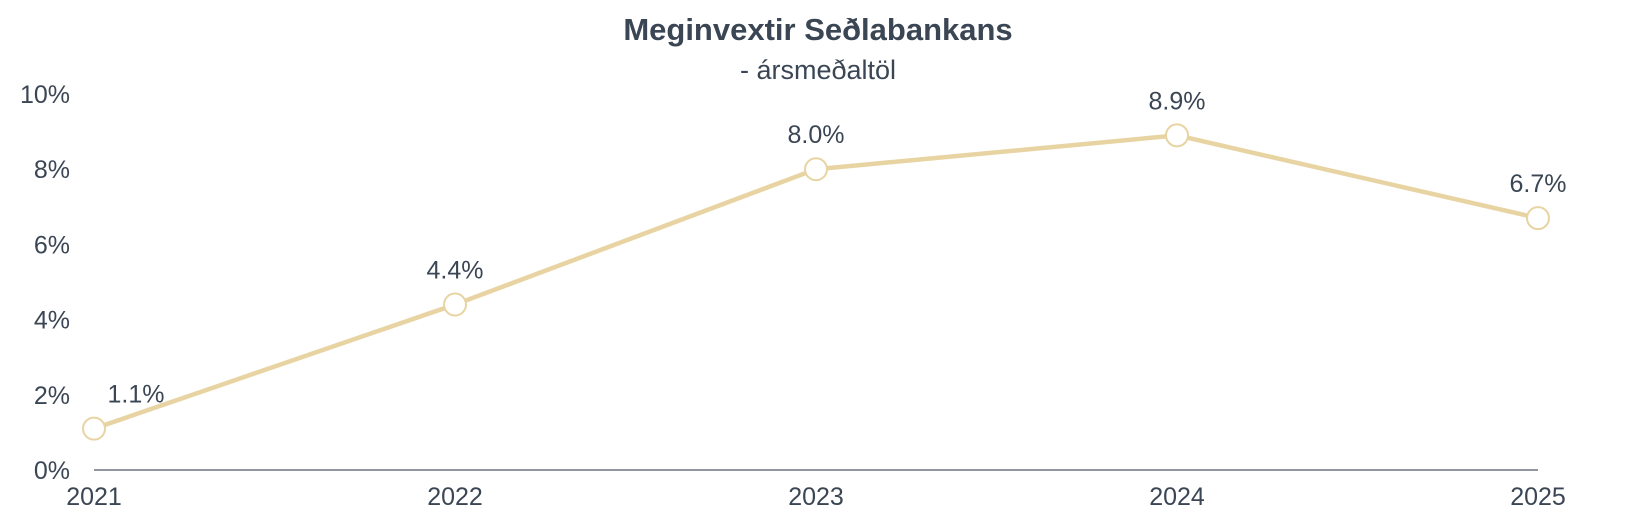  I want to click on chart-subtitle: - ársmeðaltöl, so click(818, 70).